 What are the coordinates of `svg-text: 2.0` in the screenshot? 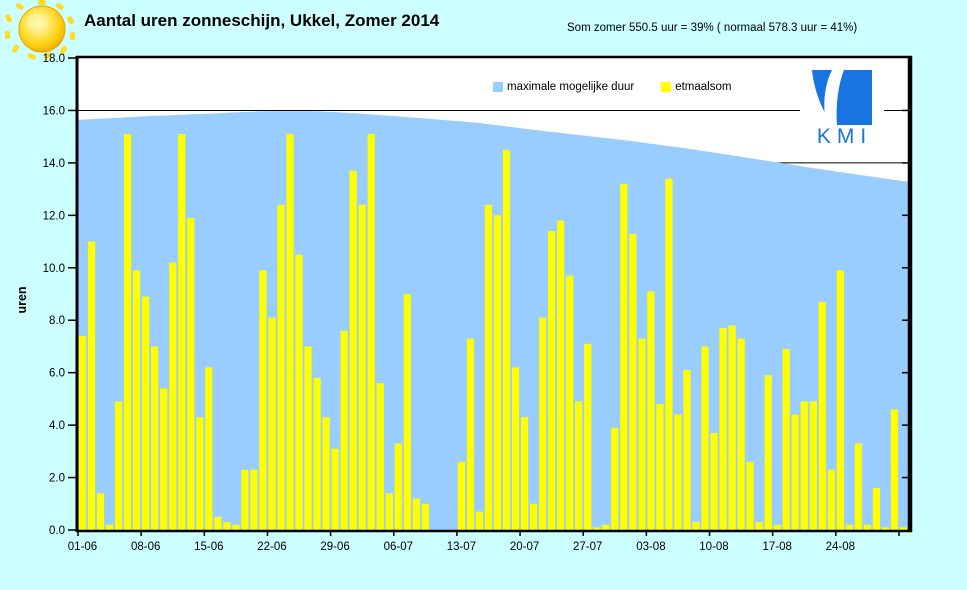 It's located at (57, 479).